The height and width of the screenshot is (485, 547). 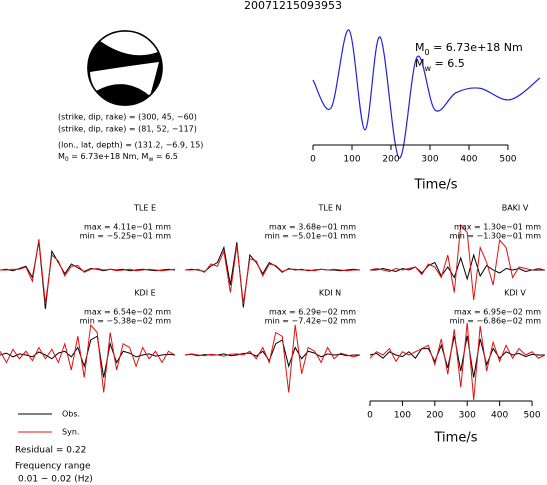 I want to click on mw-annotation: Mw = 6.5, so click(x=440, y=65).